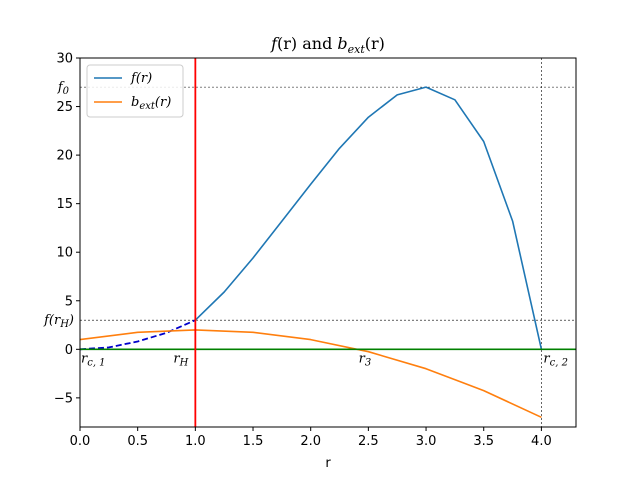 The height and width of the screenshot is (480, 640). What do you see at coordinates (64, 156) in the screenshot?
I see `y-tick-label: 20` at bounding box center [64, 156].